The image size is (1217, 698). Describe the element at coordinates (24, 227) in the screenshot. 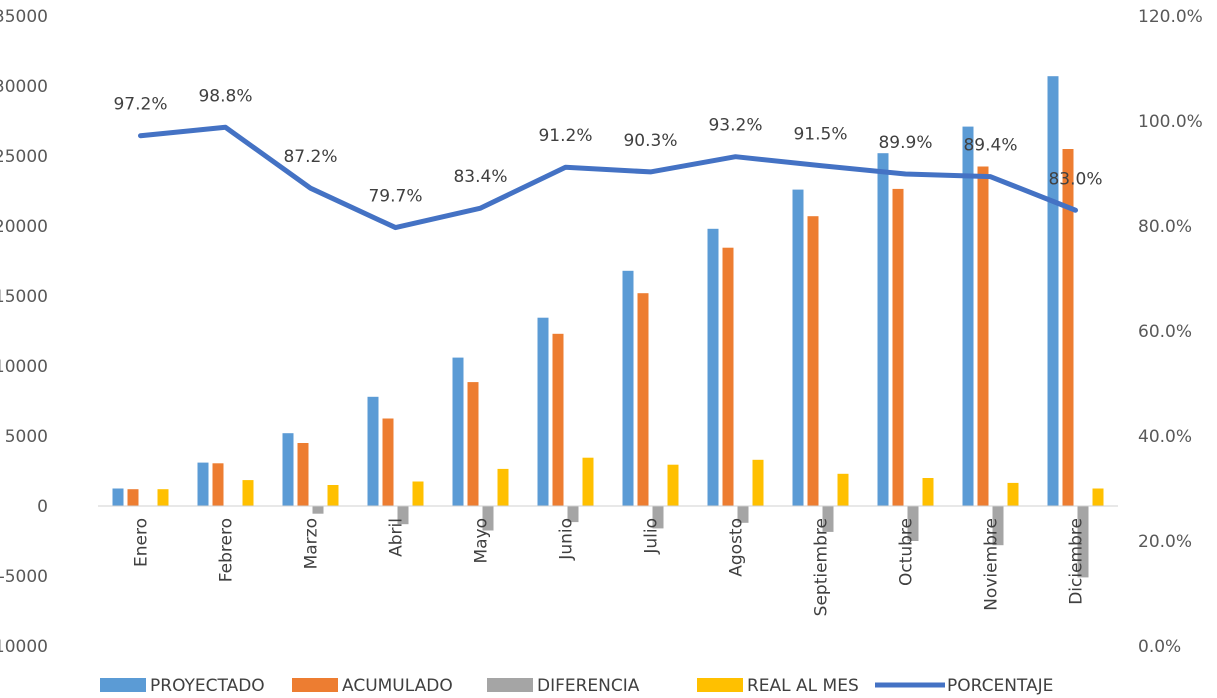

I see `left-axis-tick-label: 20000` at that location.